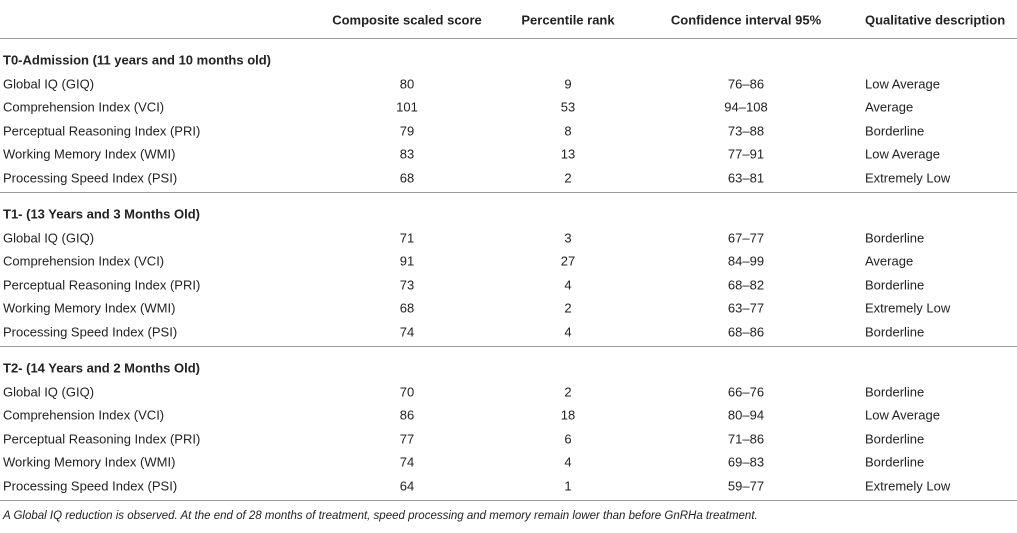 The height and width of the screenshot is (533, 1017). Describe the element at coordinates (746, 415) in the screenshot. I see `cell: 80–94` at that location.